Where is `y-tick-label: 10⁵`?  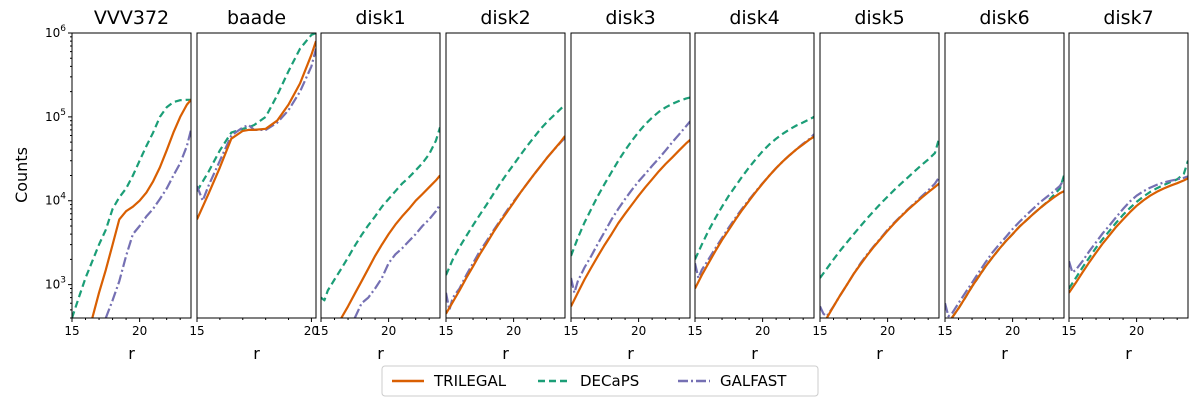 y-tick-label: 10⁵ is located at coordinates (55, 116).